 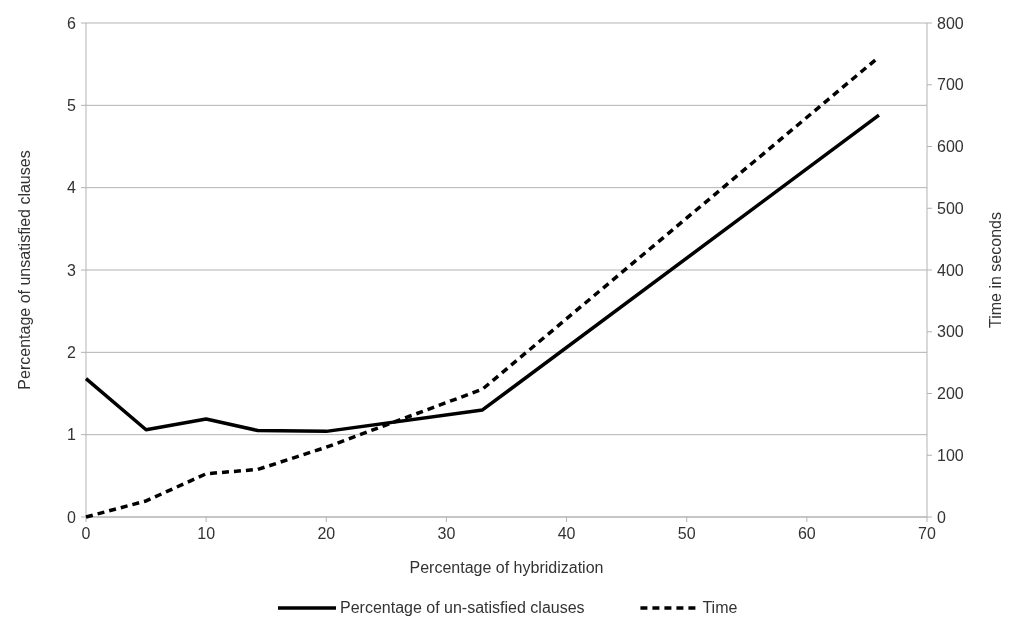 I want to click on legend-label: Percentage of un-satisfied clauses, so click(x=462, y=607).